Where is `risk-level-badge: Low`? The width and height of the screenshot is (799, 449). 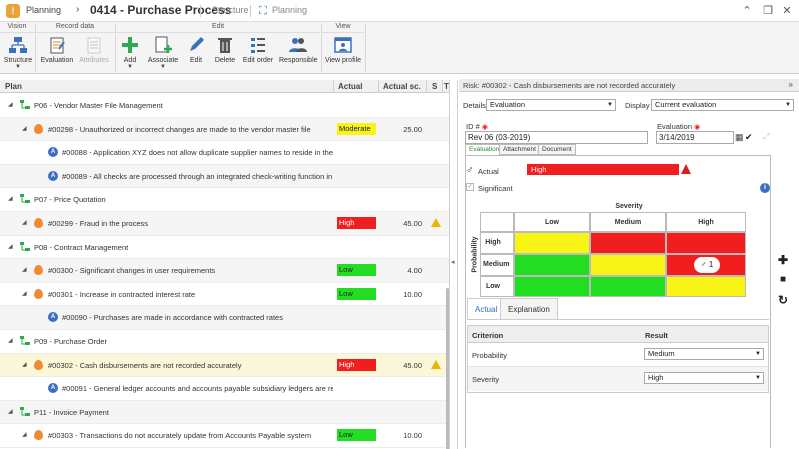
risk-level-badge: Low is located at coordinates (356, 293).